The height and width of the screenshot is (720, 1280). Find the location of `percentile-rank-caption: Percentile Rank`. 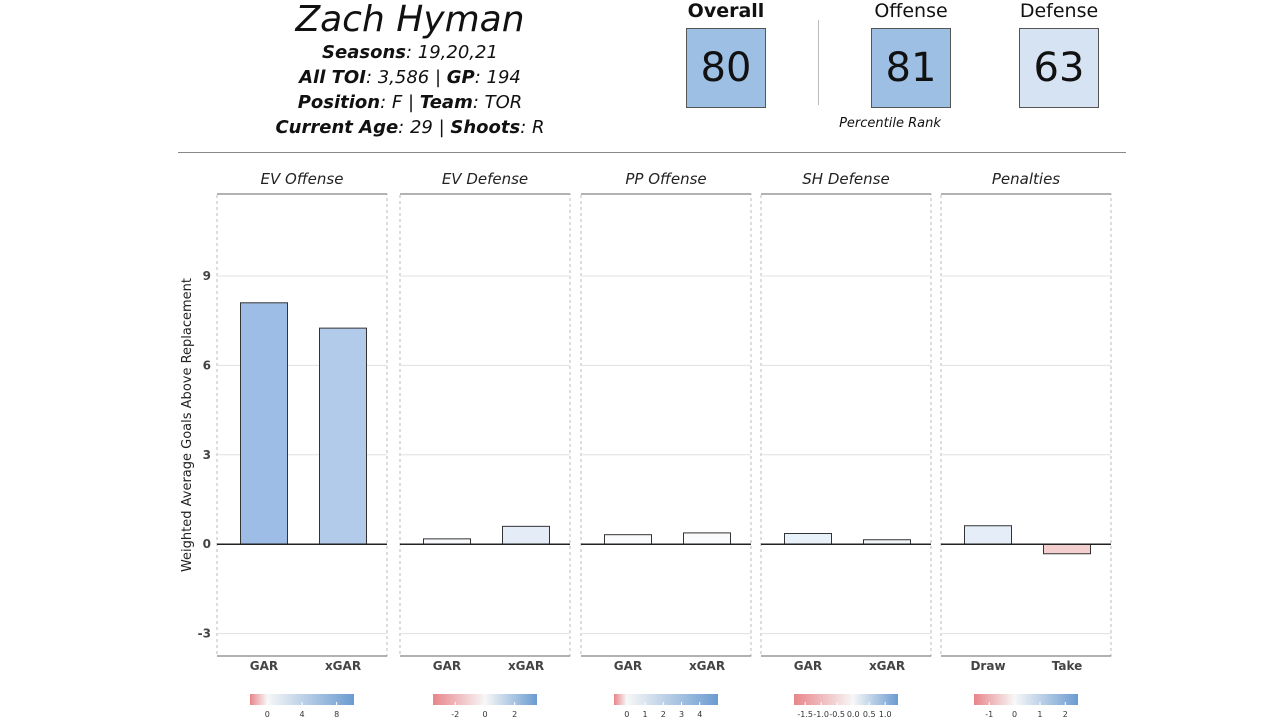

percentile-rank-caption: Percentile Rank is located at coordinates (890, 123).